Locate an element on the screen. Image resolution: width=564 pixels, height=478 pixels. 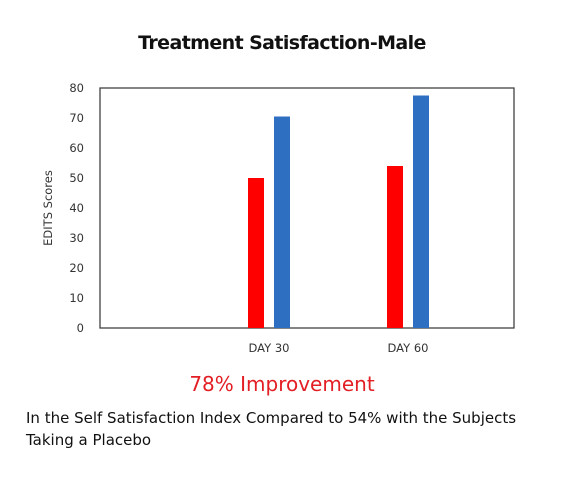
y-tick-label-0: 0 is located at coordinates (80, 328).